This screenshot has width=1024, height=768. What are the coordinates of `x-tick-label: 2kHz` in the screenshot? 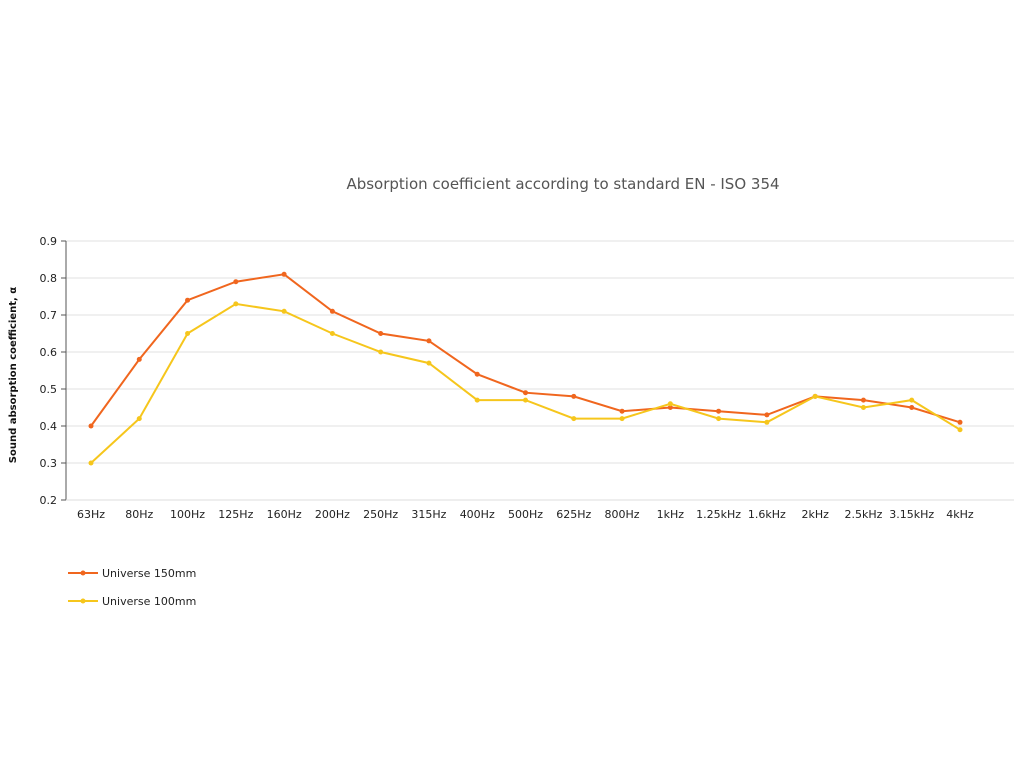 It's located at (815, 514).